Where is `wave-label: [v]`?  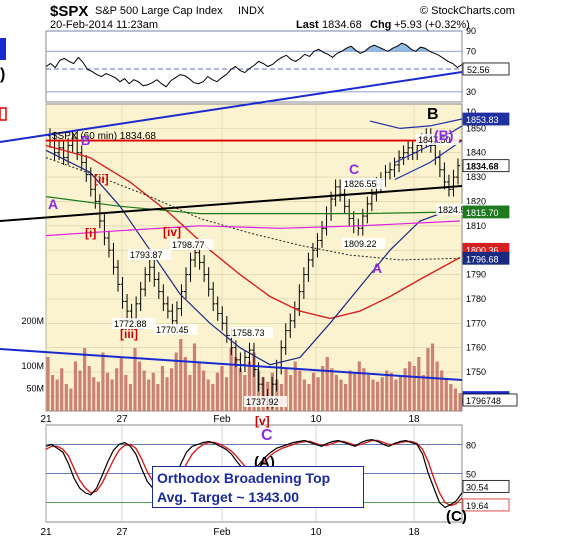 wave-label: [v] is located at coordinates (262, 421).